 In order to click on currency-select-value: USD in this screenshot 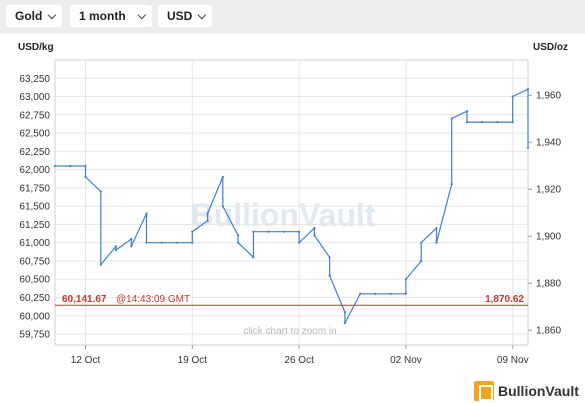, I will do `click(180, 16)`.